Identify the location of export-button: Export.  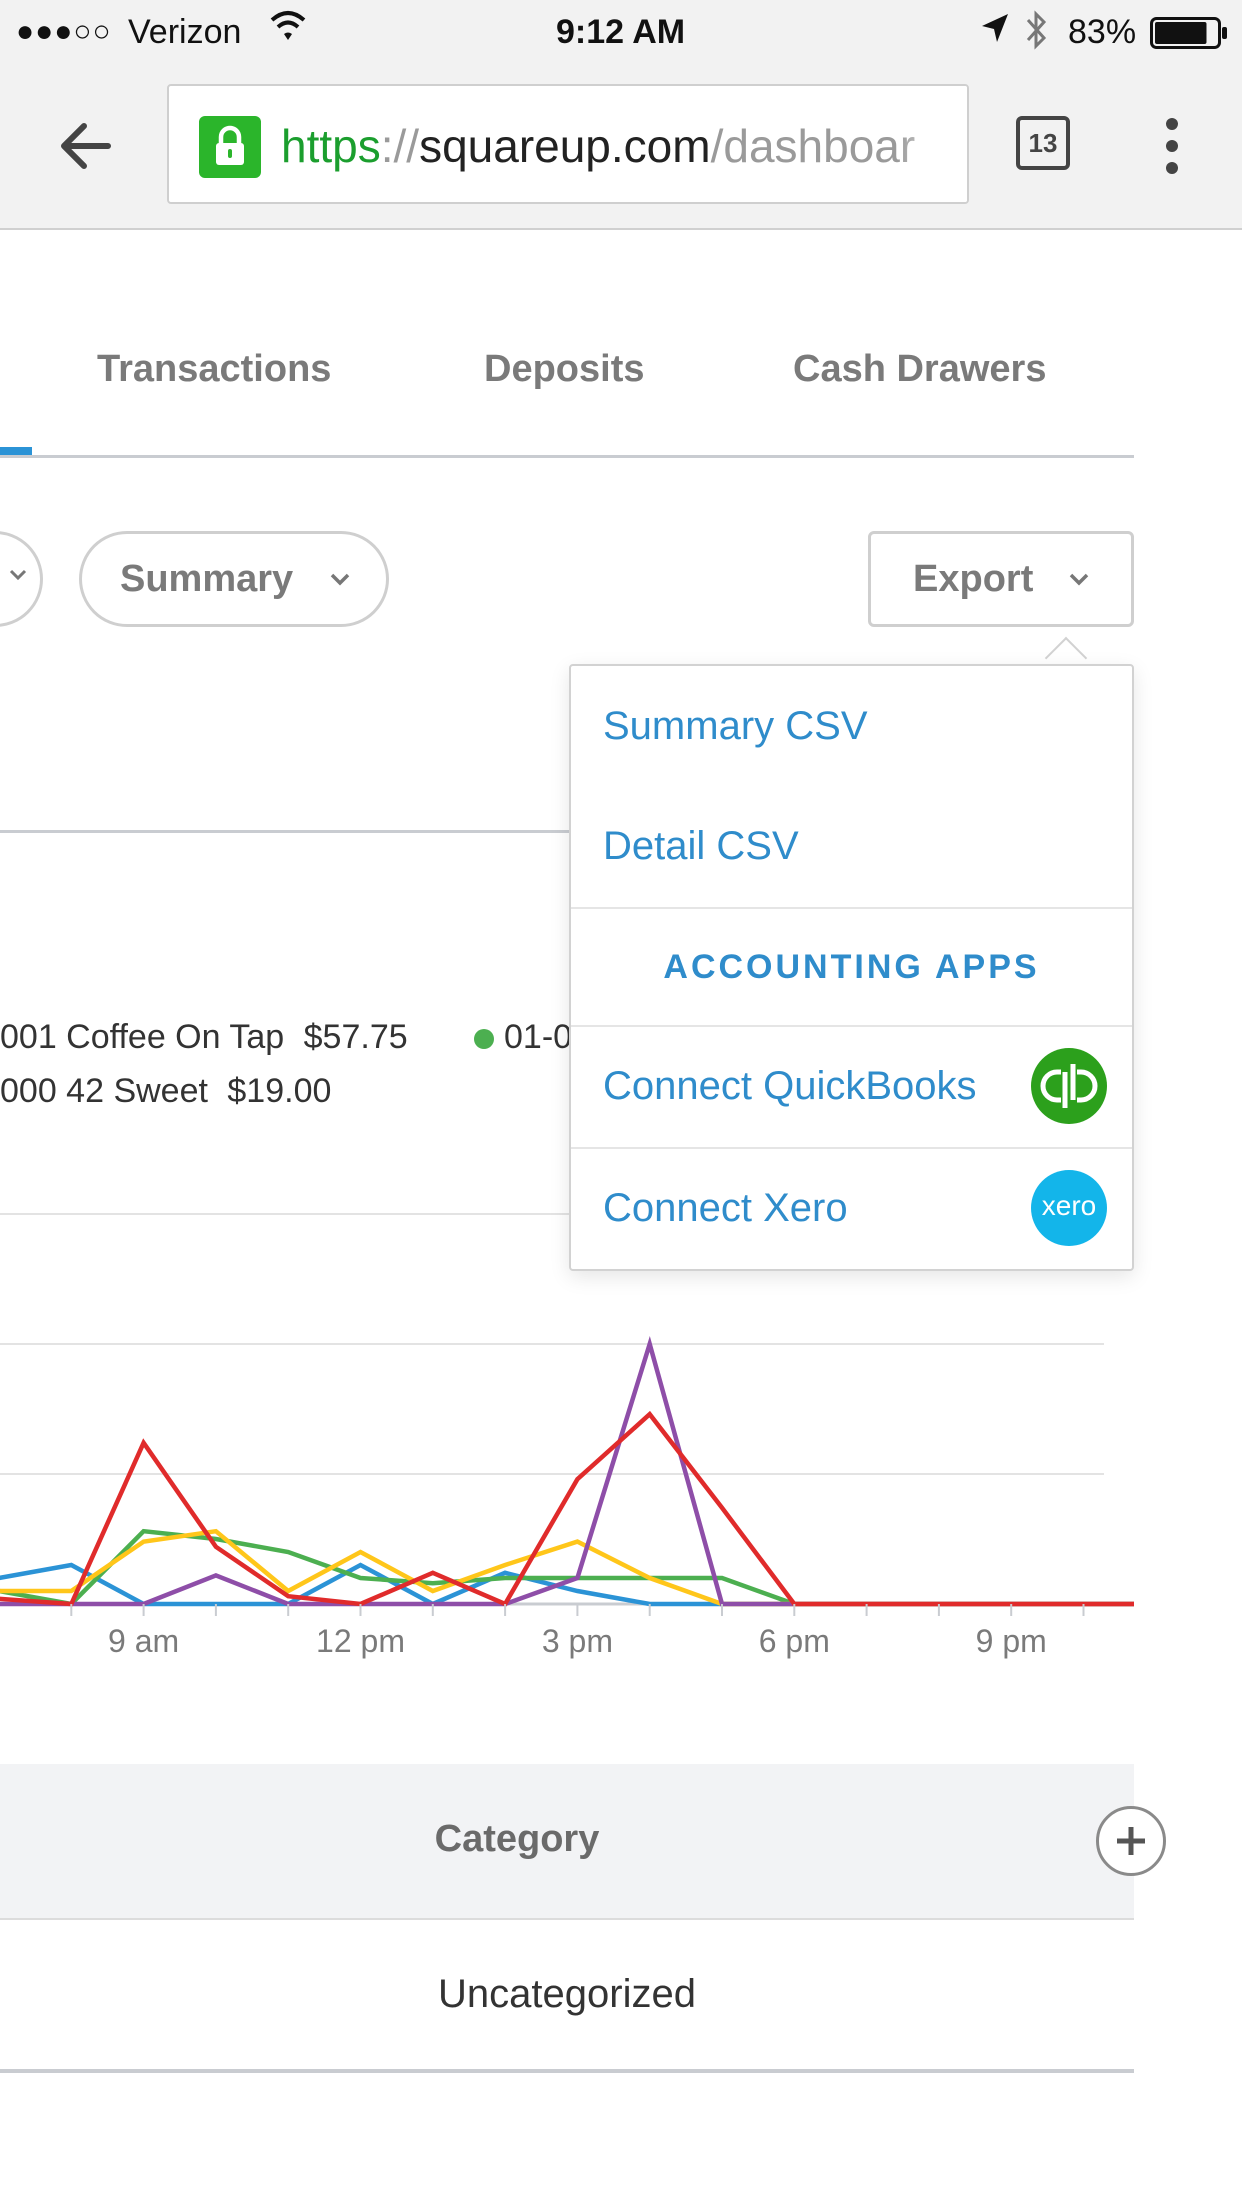
(1001, 579).